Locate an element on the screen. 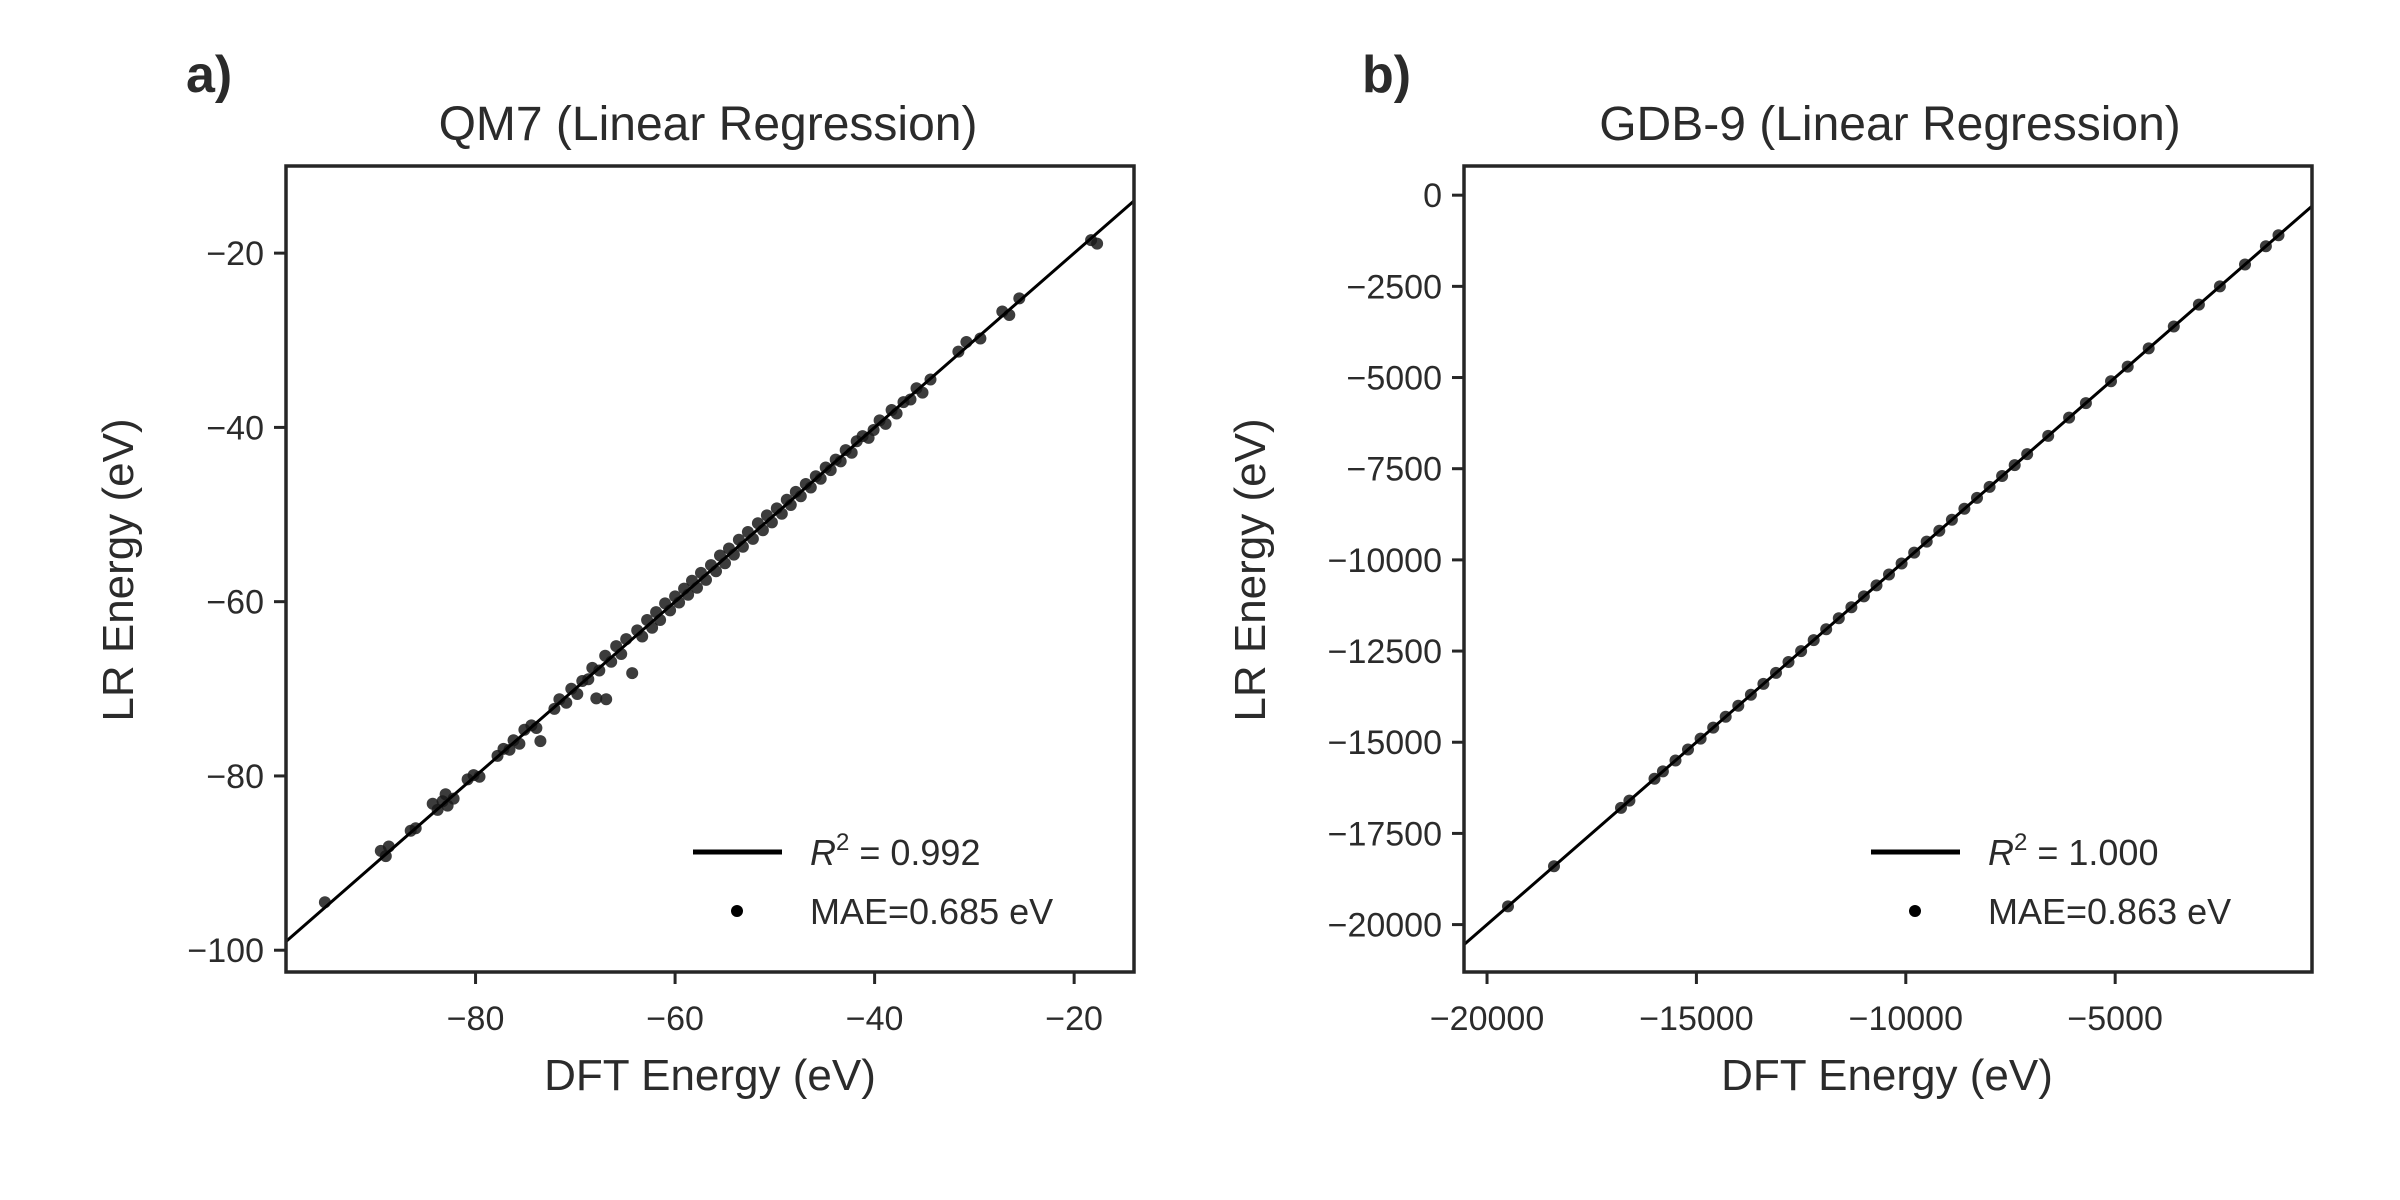 The image size is (2400, 1200). y-tick-label: −2500 is located at coordinates (1395, 287).